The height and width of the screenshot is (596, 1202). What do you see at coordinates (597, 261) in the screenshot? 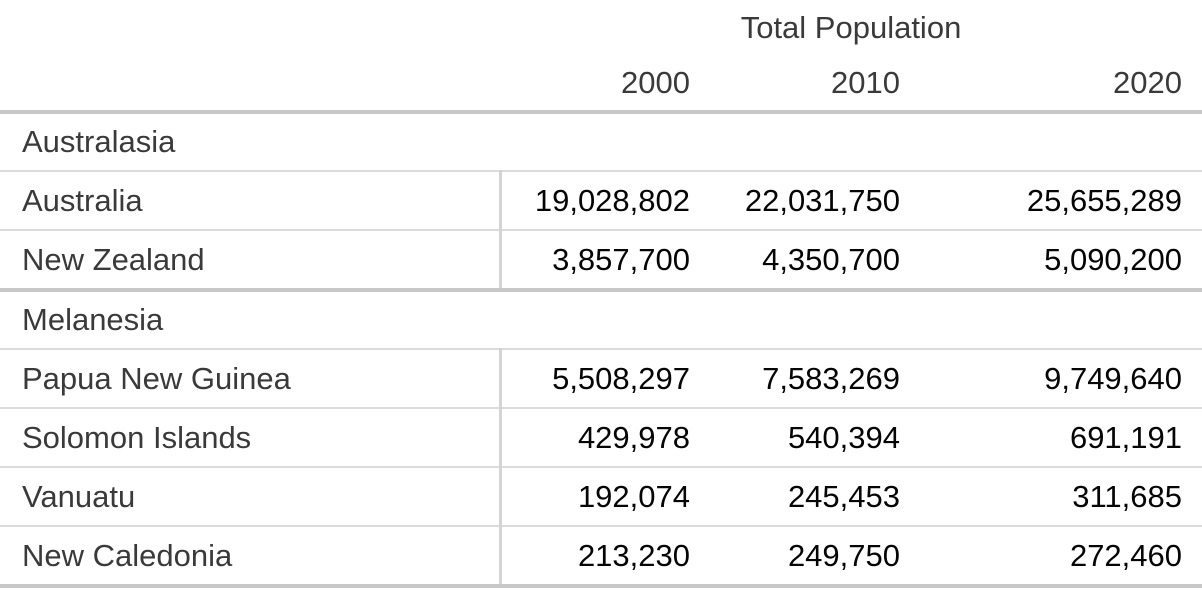
I see `population-value: 3,857,700` at bounding box center [597, 261].